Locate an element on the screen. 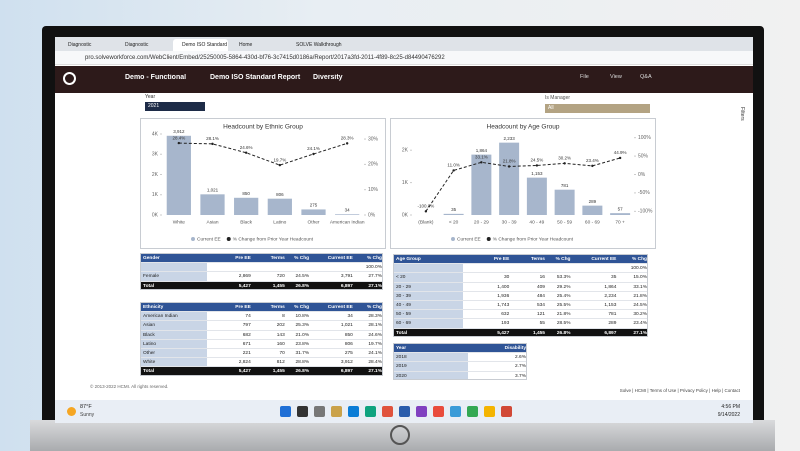 The image size is (800, 451). point-label: 23.4% is located at coordinates (592, 160).